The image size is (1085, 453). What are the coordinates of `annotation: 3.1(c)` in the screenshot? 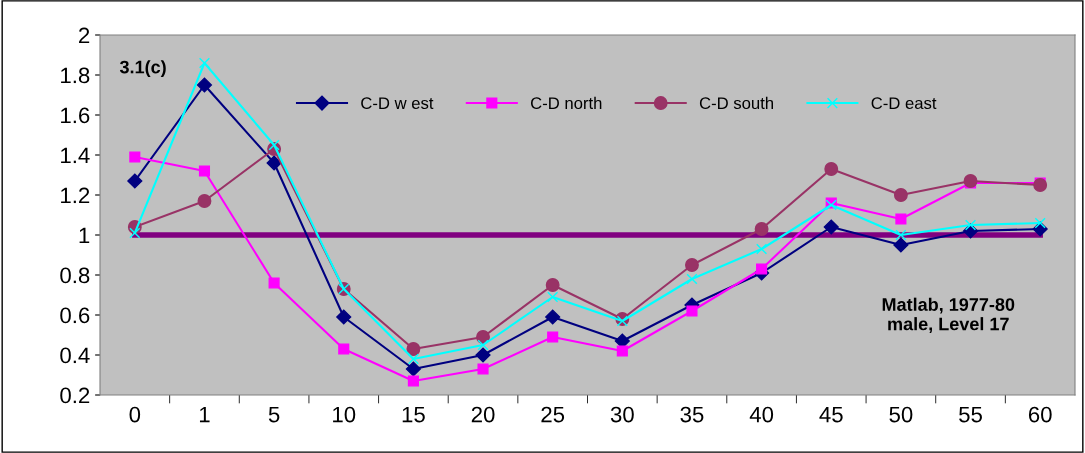 It's located at (142, 69).